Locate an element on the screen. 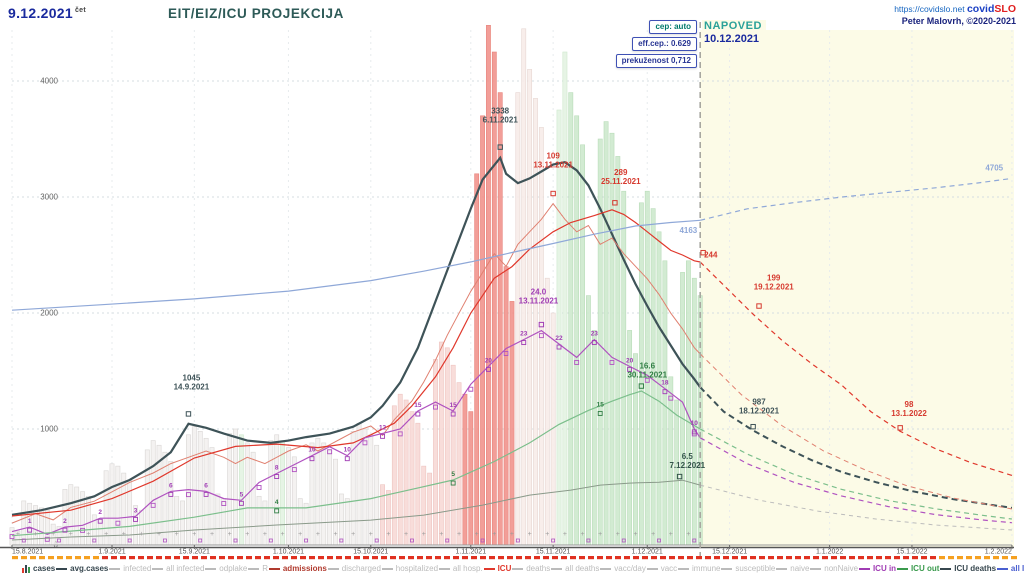 The height and width of the screenshot is (576, 1024). legend-label: nonNaive is located at coordinates (841, 568).